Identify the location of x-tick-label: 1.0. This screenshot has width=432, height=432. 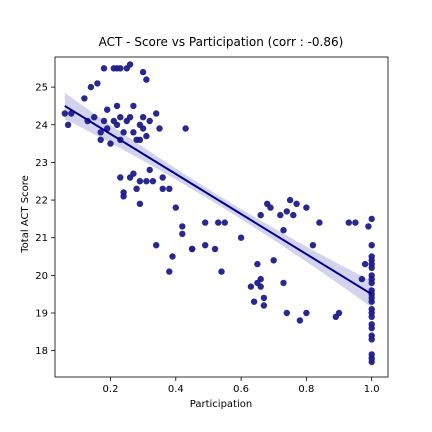
(372, 389).